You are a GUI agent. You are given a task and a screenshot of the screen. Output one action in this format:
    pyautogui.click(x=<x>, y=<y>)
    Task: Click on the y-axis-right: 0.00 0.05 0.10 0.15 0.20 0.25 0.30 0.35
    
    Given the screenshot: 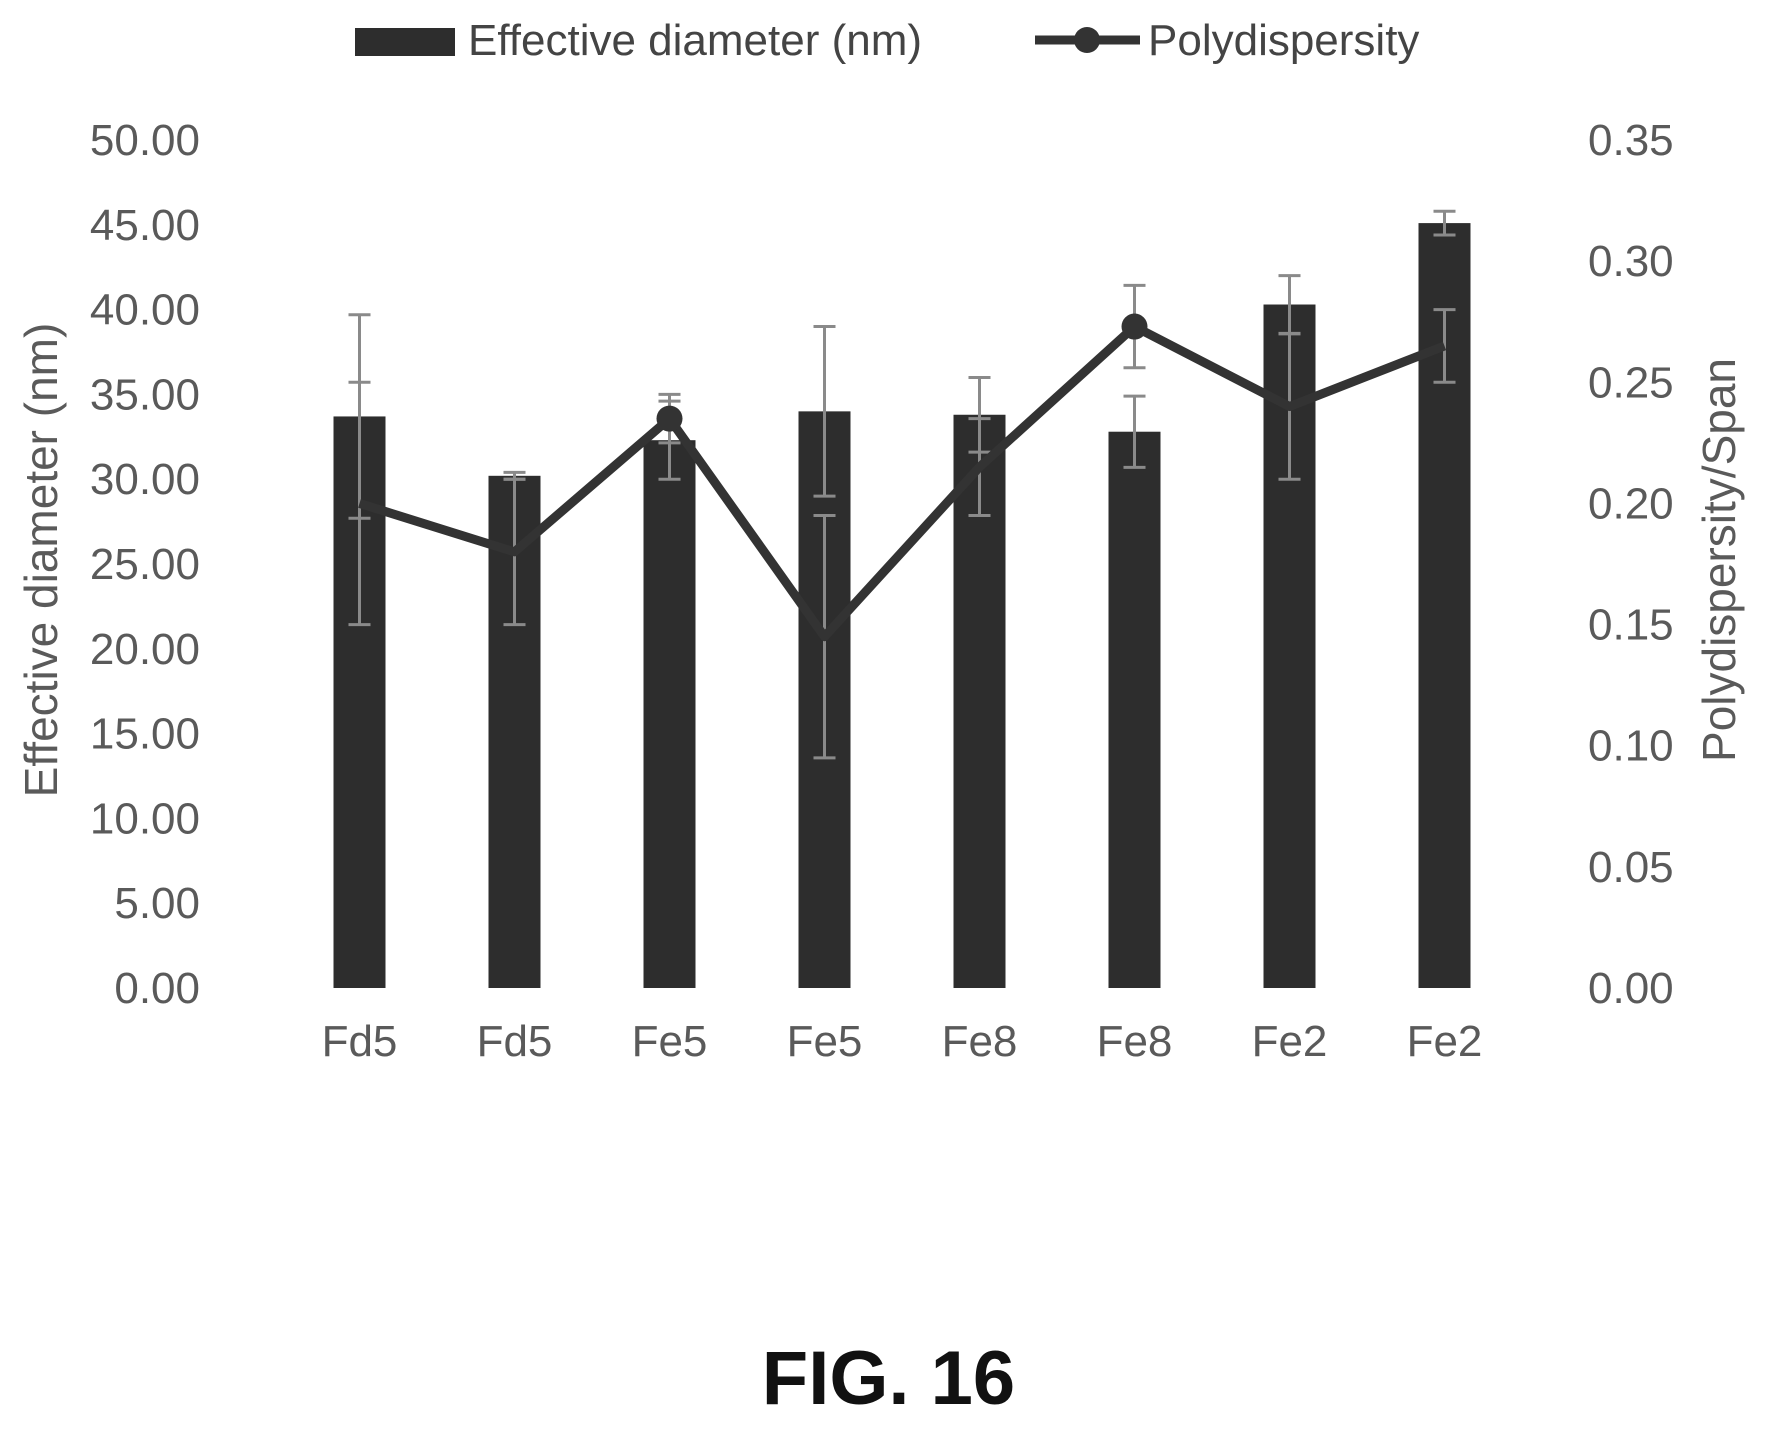 What is the action you would take?
    pyautogui.click(x=1631, y=564)
    